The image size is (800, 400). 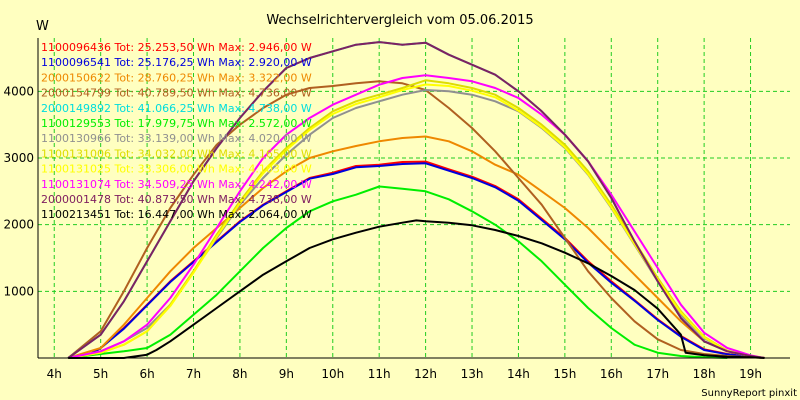 What do you see at coordinates (657, 374) in the screenshot?
I see `x-tick-label: 17h` at bounding box center [657, 374].